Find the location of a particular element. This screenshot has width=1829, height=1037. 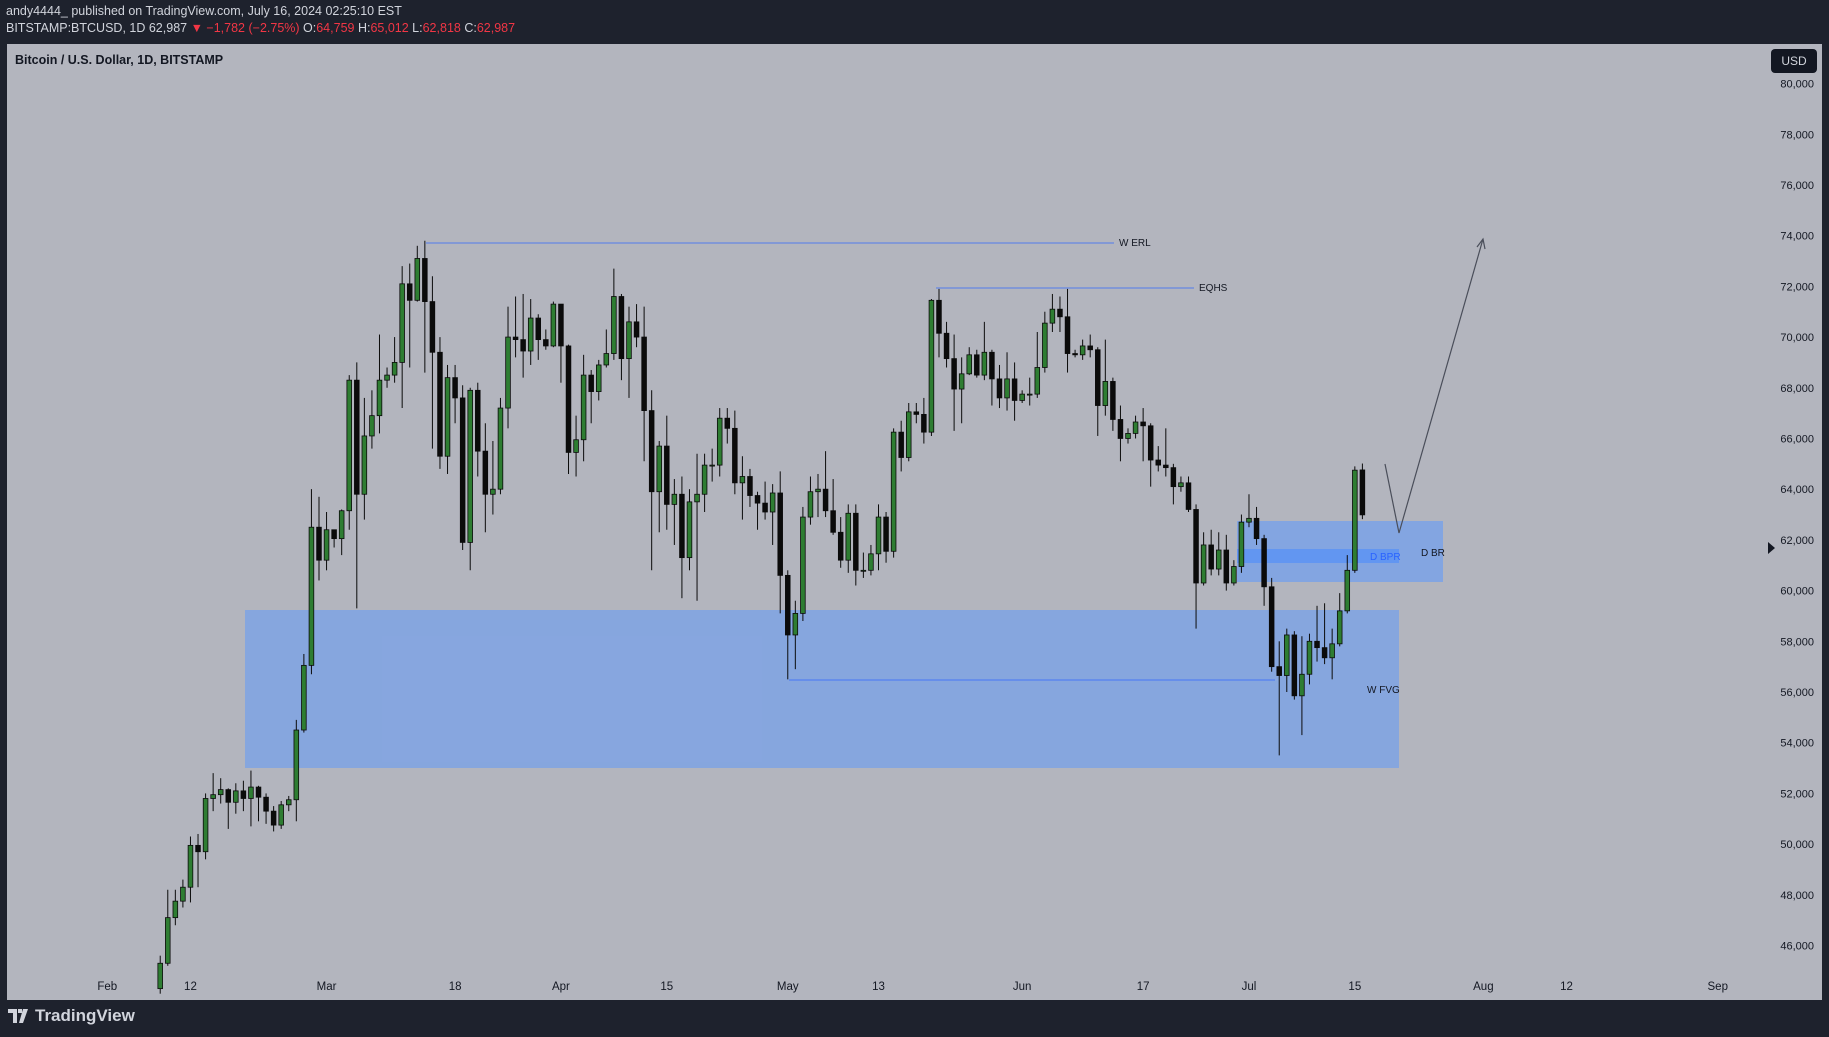

y-tick-label: 56,000 is located at coordinates (1797, 693).